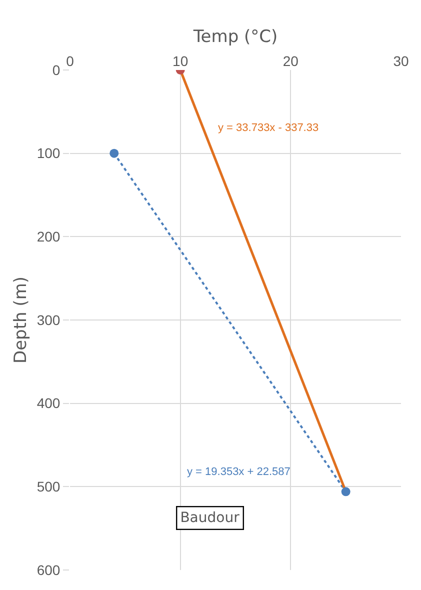 This screenshot has width=421, height=590. What do you see at coordinates (401, 61) in the screenshot?
I see `x-tick-label: 30` at bounding box center [401, 61].